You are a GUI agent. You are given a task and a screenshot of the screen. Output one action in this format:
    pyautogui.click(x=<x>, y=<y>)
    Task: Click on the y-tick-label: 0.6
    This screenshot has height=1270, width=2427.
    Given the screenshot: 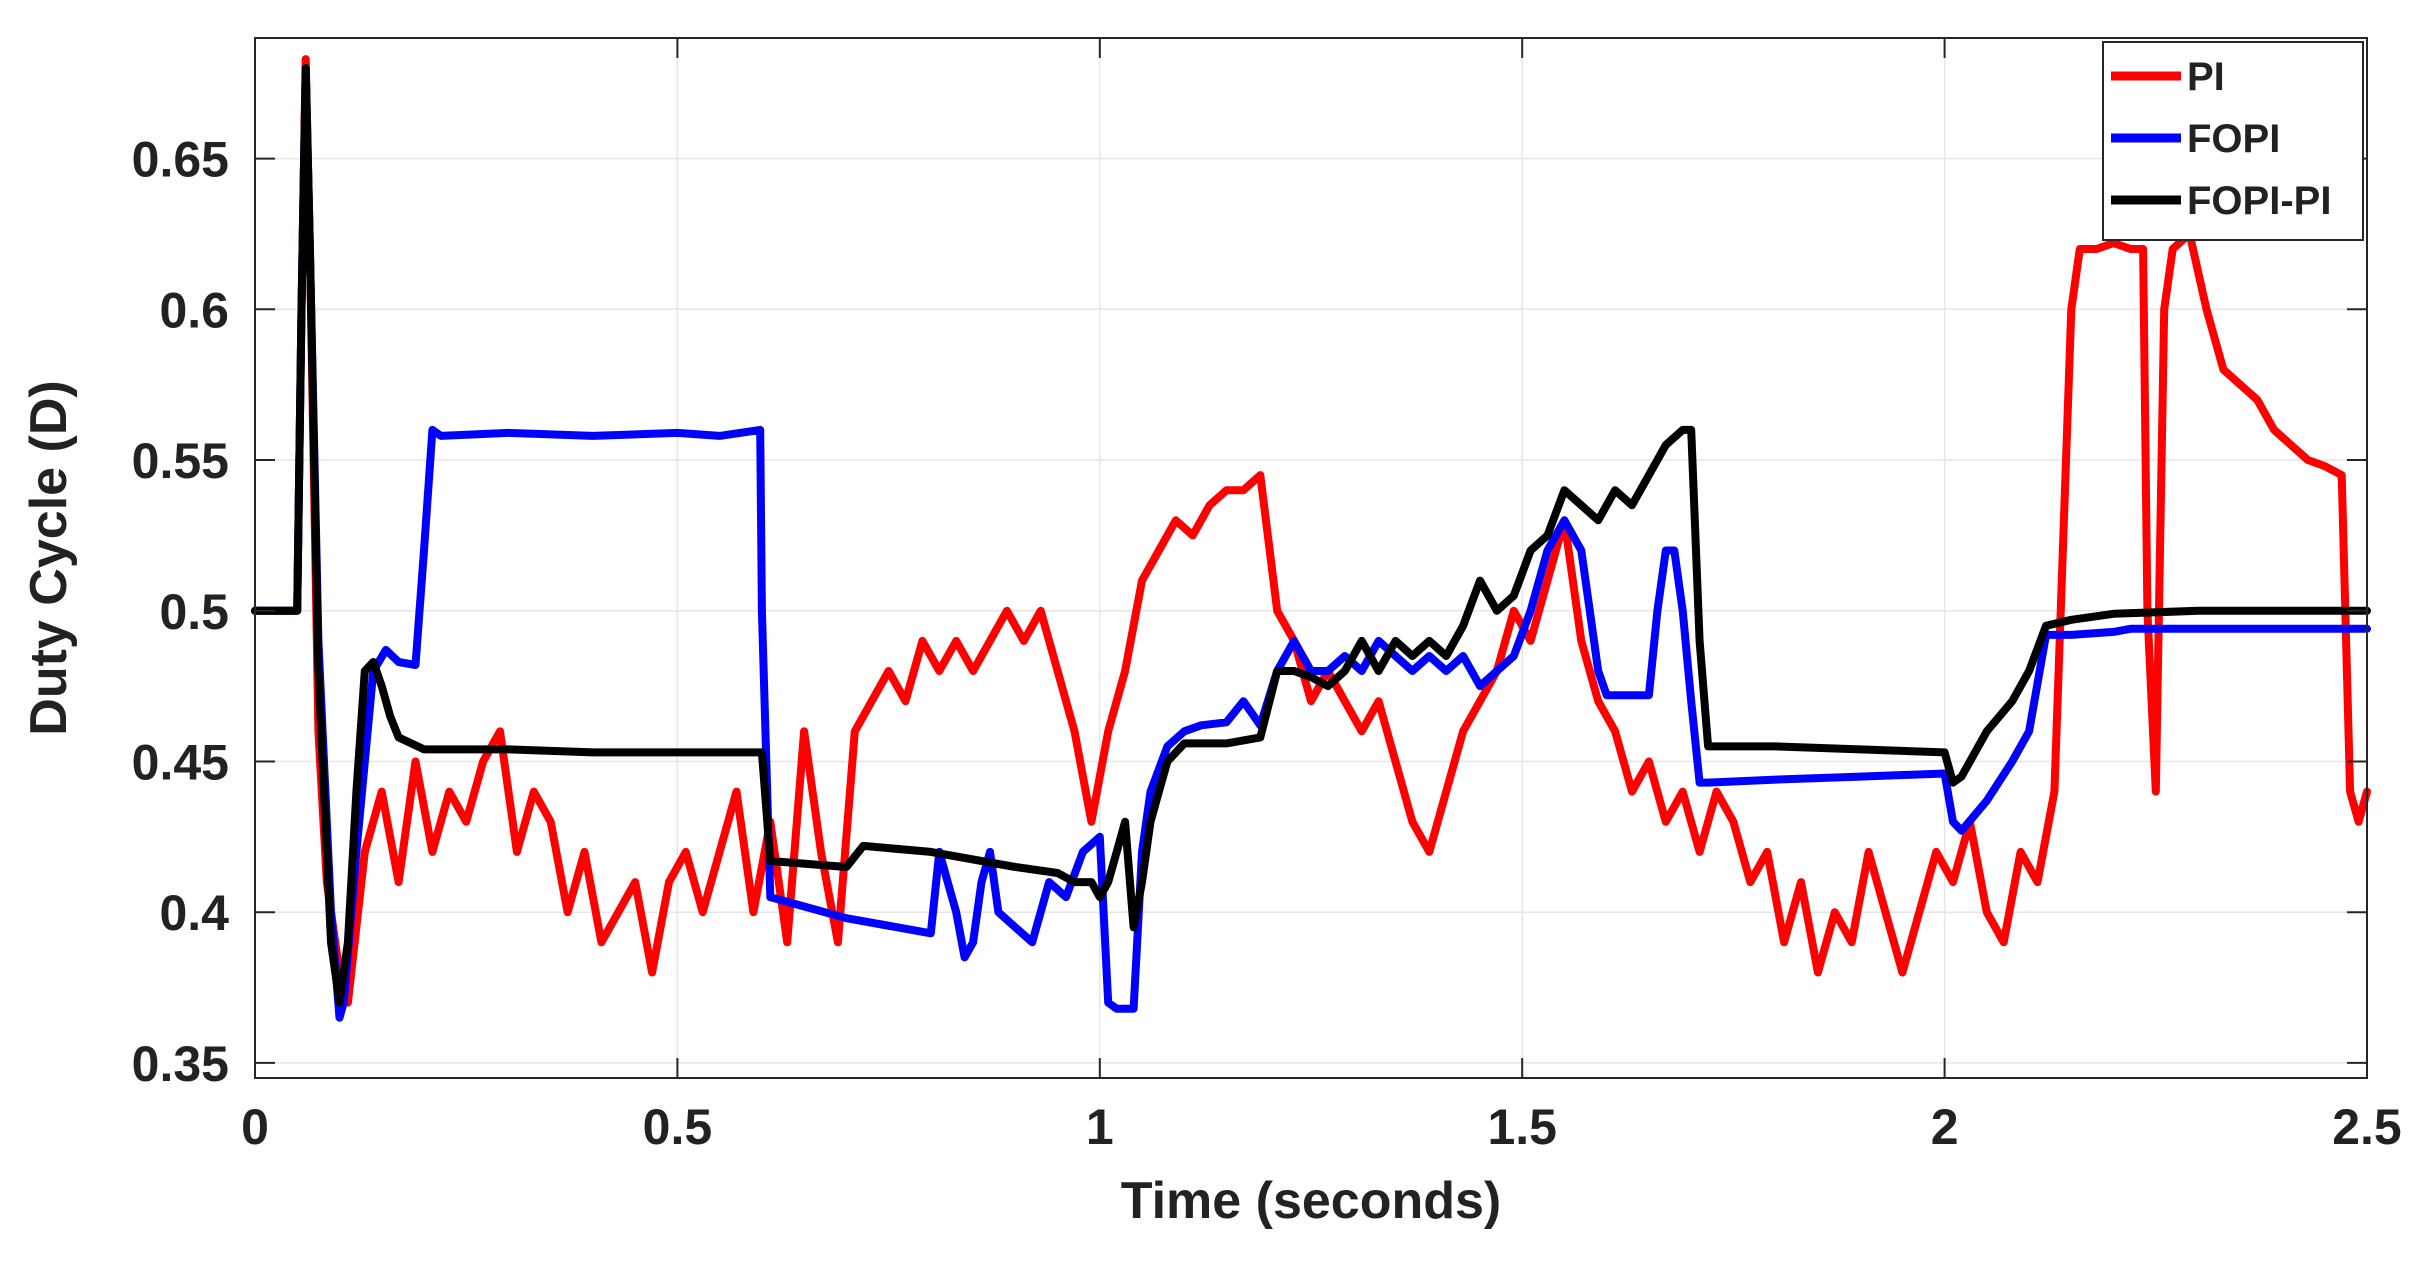 What is the action you would take?
    pyautogui.click(x=194, y=310)
    